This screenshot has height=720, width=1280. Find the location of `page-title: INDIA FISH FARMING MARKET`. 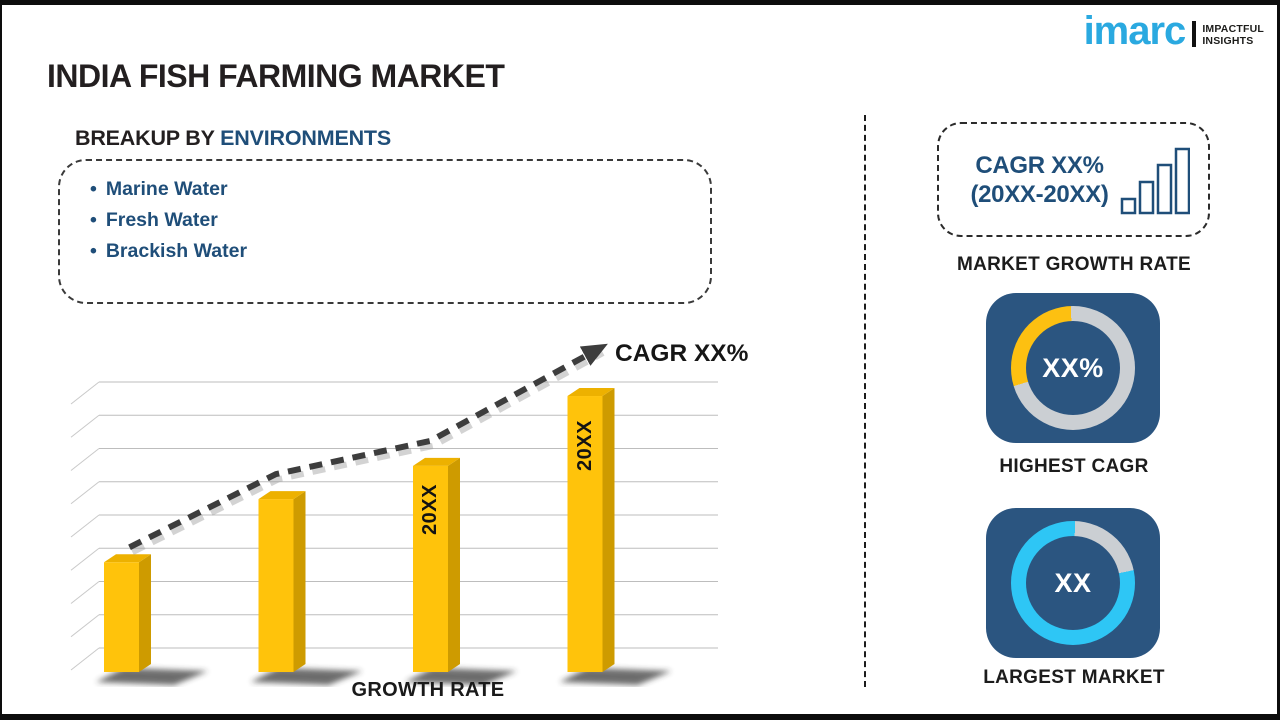

page-title: INDIA FISH FARMING MARKET is located at coordinates (276, 76).